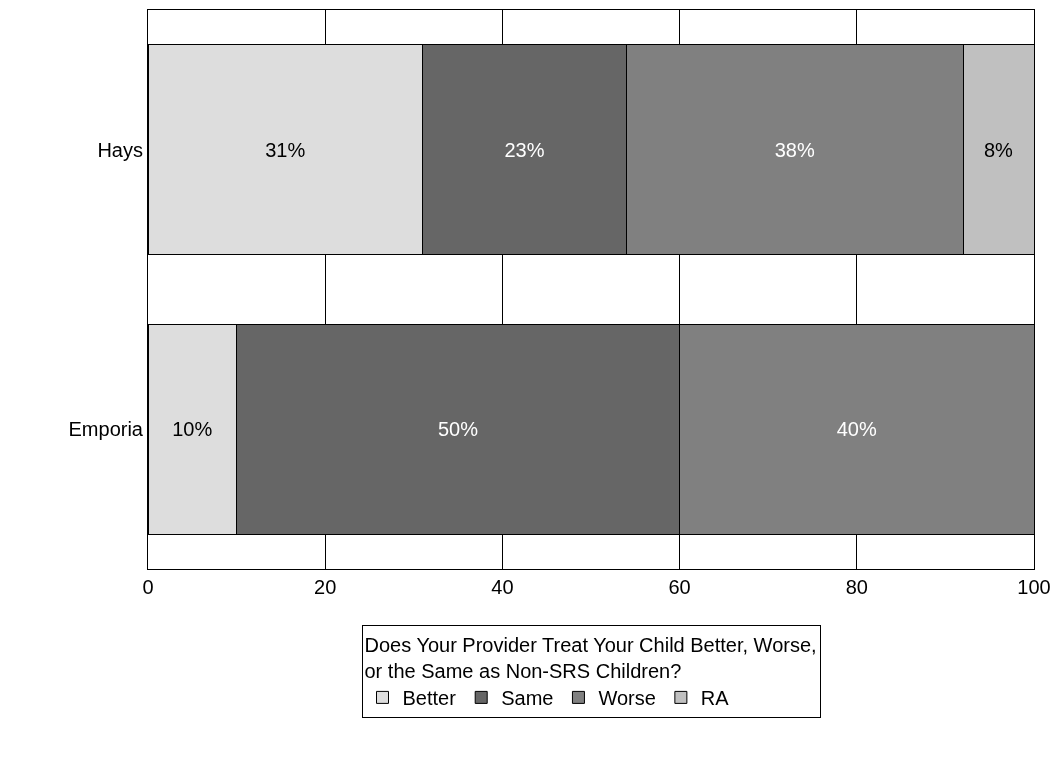 This screenshot has width=1061, height=769. Describe the element at coordinates (120, 149) in the screenshot. I see `y-tick-label: Hays` at that location.